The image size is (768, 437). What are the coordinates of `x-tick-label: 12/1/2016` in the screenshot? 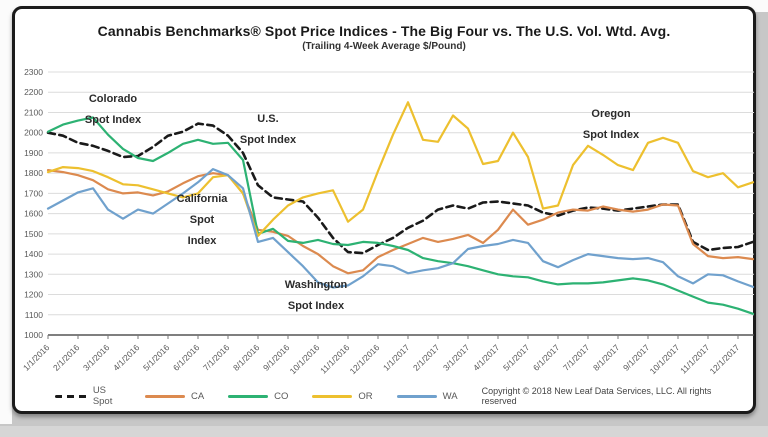 It's located at (365, 359).